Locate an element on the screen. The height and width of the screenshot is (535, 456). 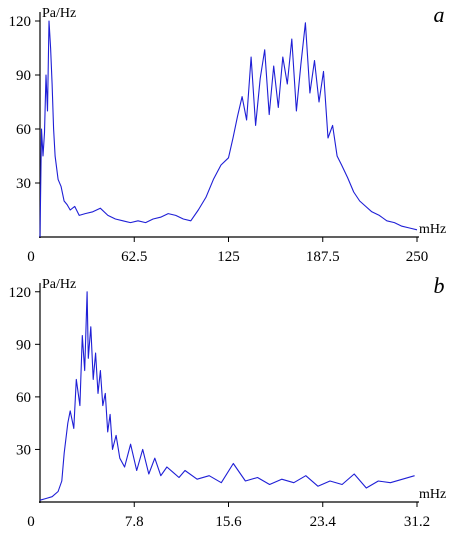
panel-letter: a is located at coordinates (439, 14).